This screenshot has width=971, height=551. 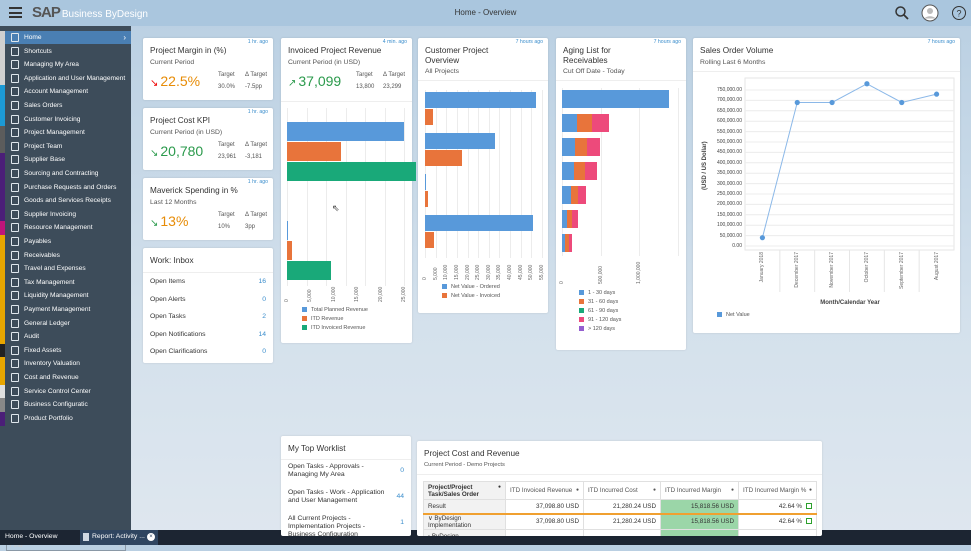 I want to click on sidebar-item-home: Home ›, so click(x=65, y=38).